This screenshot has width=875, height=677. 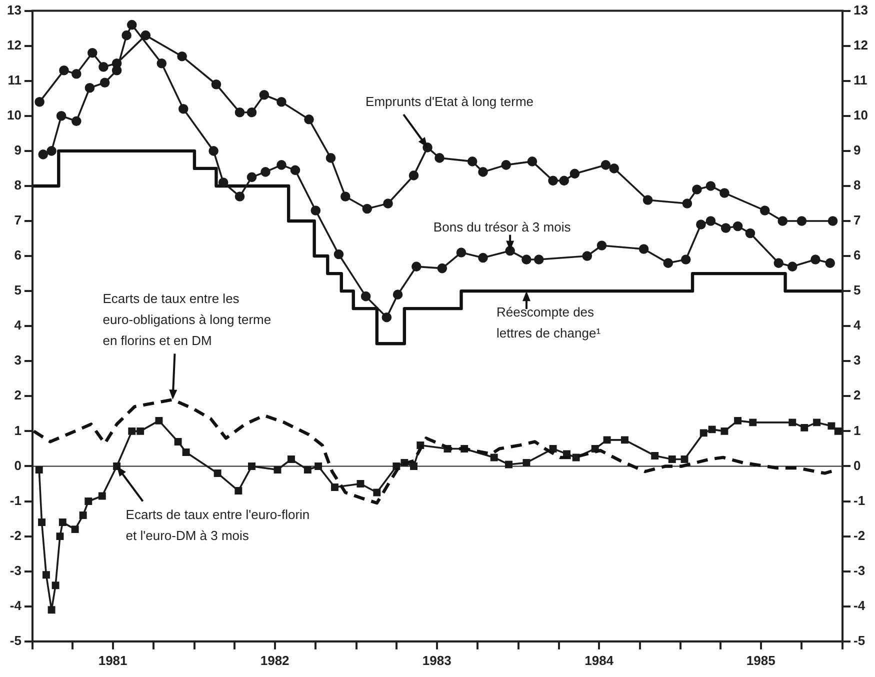 What do you see at coordinates (18, 290) in the screenshot?
I see `y-tick-label: 5` at bounding box center [18, 290].